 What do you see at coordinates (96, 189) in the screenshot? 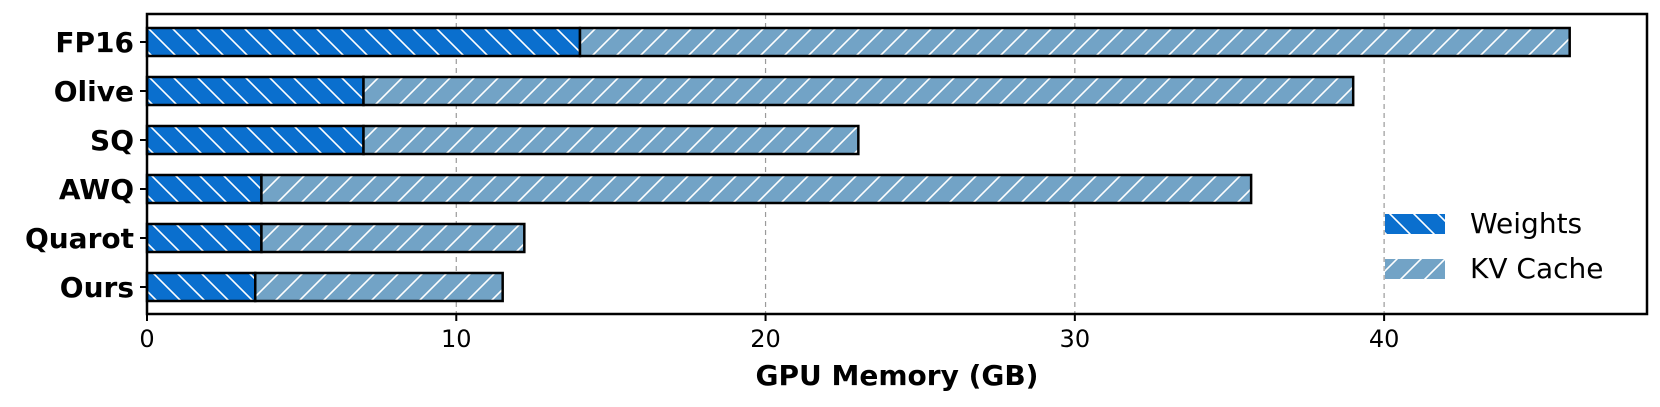
I see `y-category-label: AWQ` at bounding box center [96, 189].